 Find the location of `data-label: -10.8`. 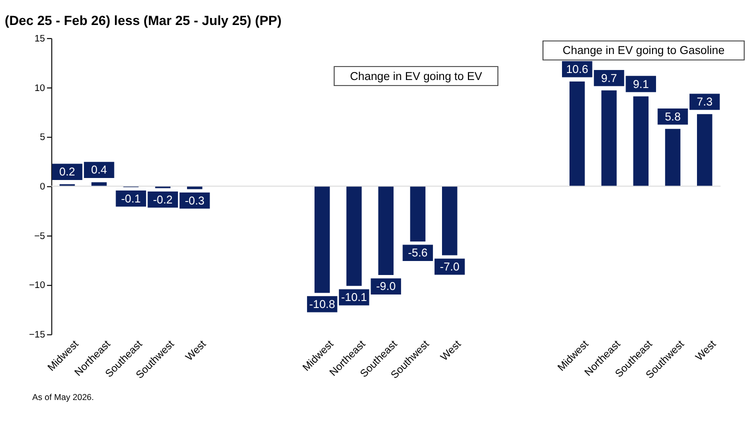

data-label: -10.8 is located at coordinates (322, 305).